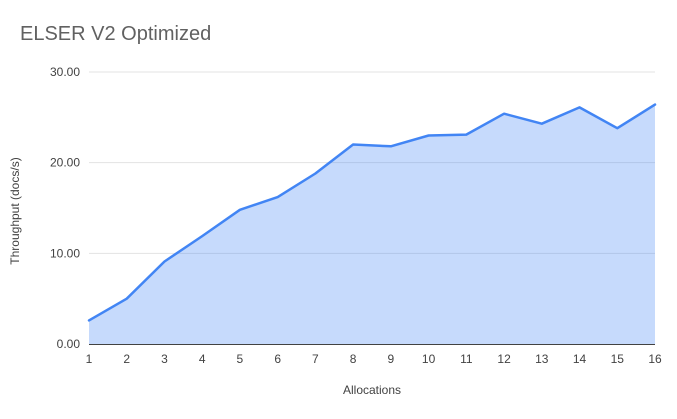  Describe the element at coordinates (15, 211) in the screenshot. I see `y-axis-title-text: Throughput (docs/s)` at that location.